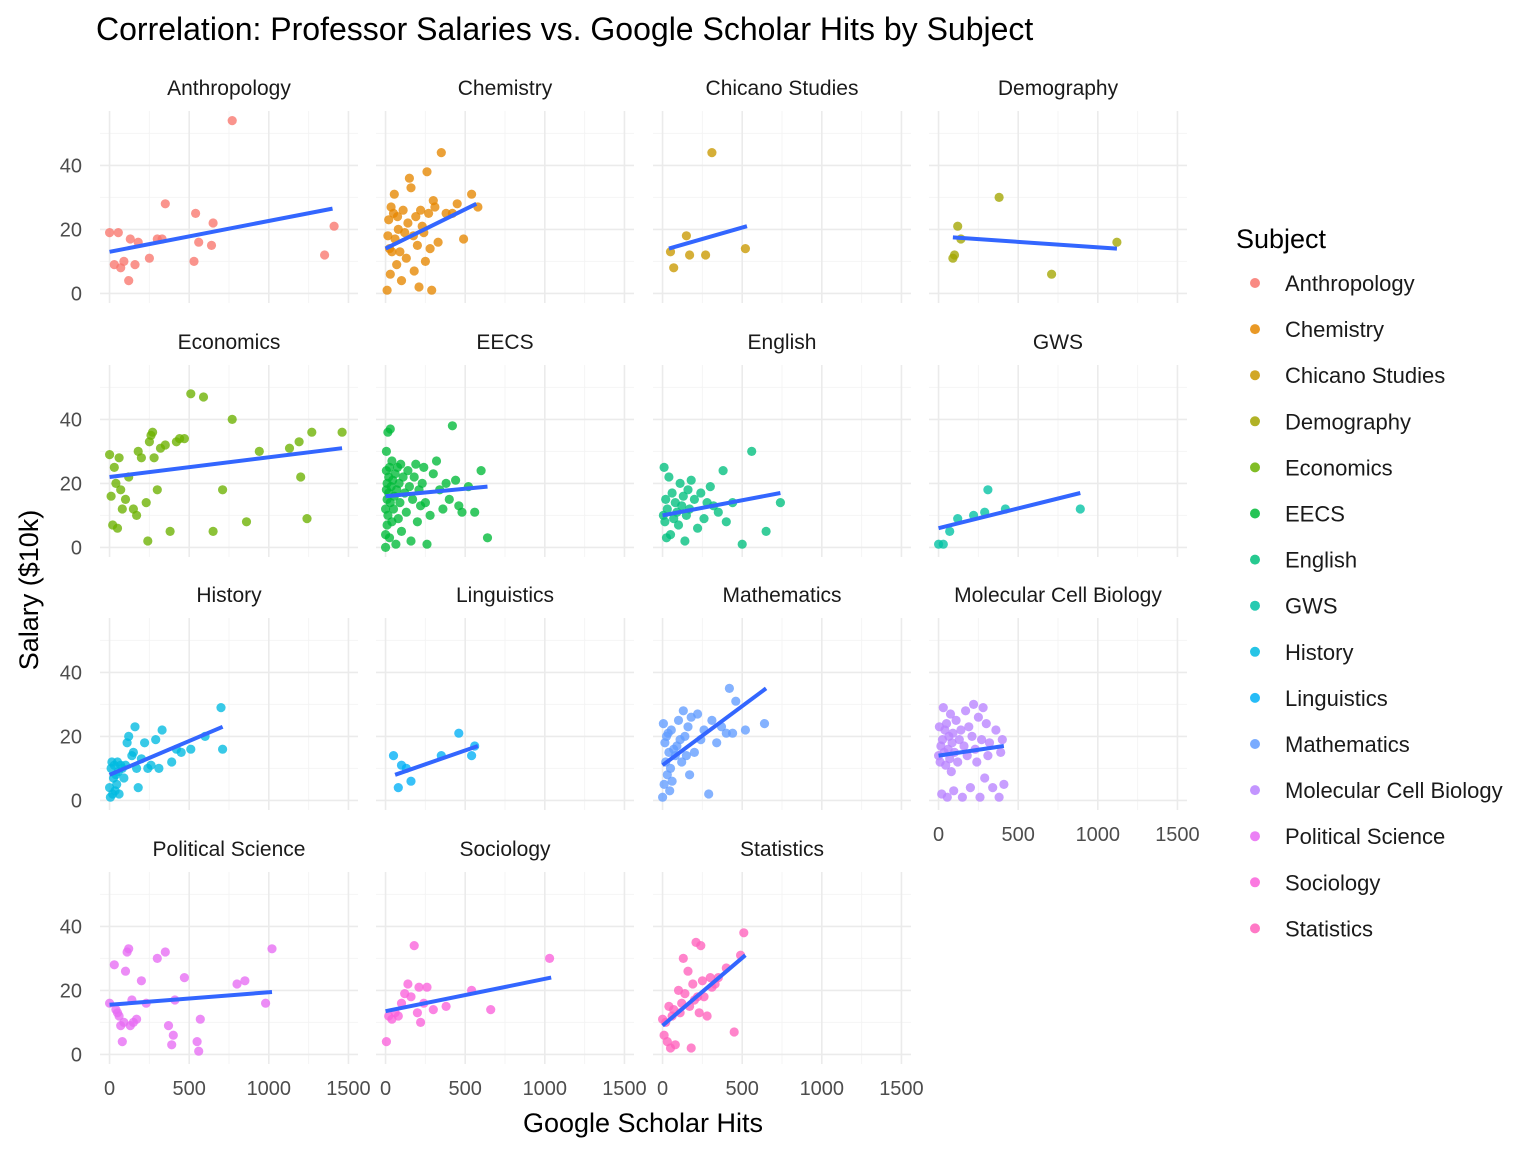 This screenshot has width=1536, height=1152. Describe the element at coordinates (348, 1089) in the screenshot. I see `x-tick-label: 1500` at that location.